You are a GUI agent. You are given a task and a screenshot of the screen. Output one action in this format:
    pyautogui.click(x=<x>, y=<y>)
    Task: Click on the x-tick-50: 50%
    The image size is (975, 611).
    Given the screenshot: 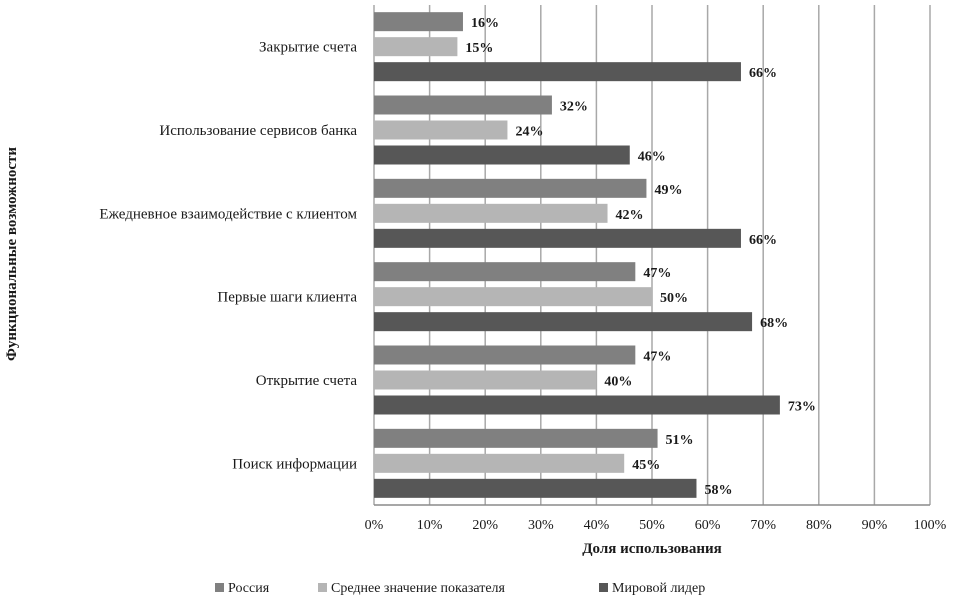 What is the action you would take?
    pyautogui.click(x=652, y=525)
    